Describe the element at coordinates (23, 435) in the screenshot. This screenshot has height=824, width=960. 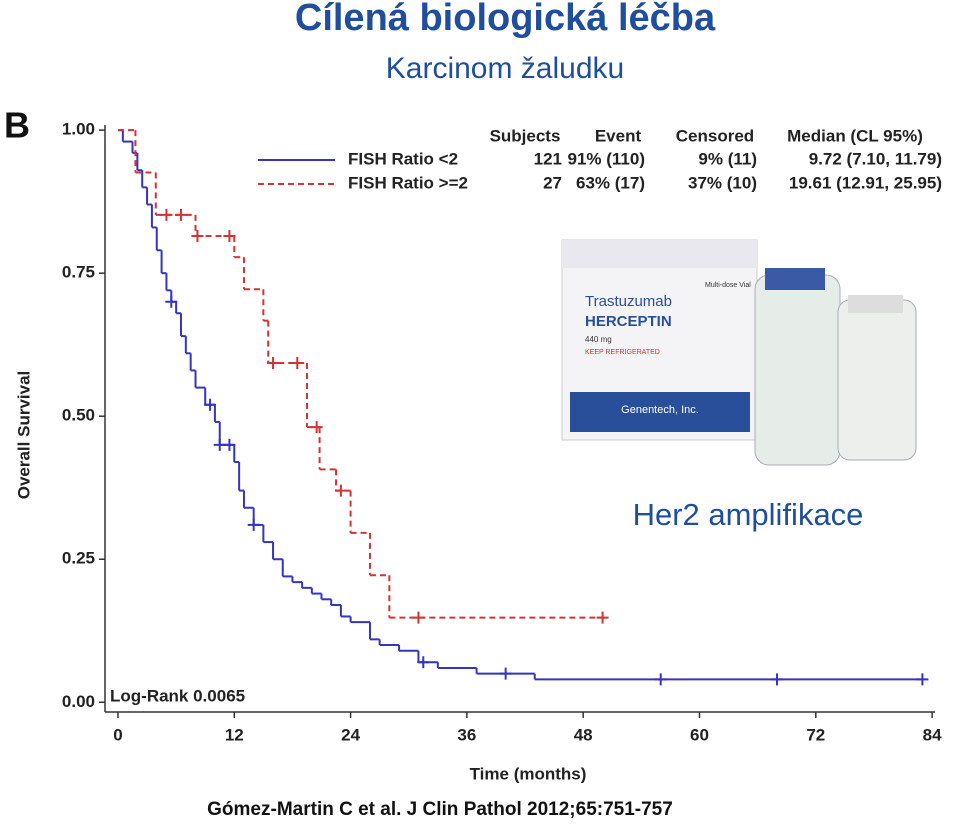
I see `y-axis-label: Overall Survival` at that location.